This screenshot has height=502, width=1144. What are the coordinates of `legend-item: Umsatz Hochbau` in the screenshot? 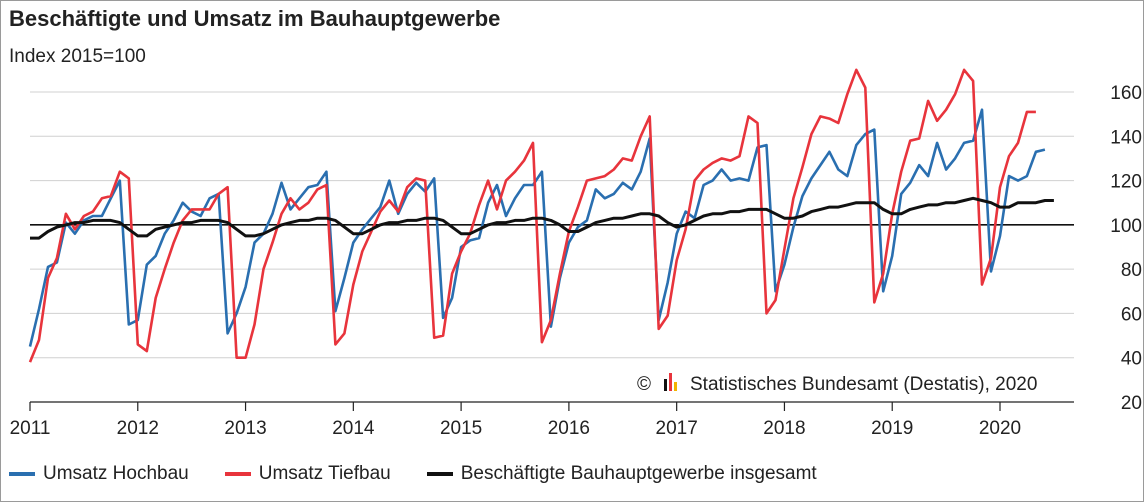 It's located at (99, 474).